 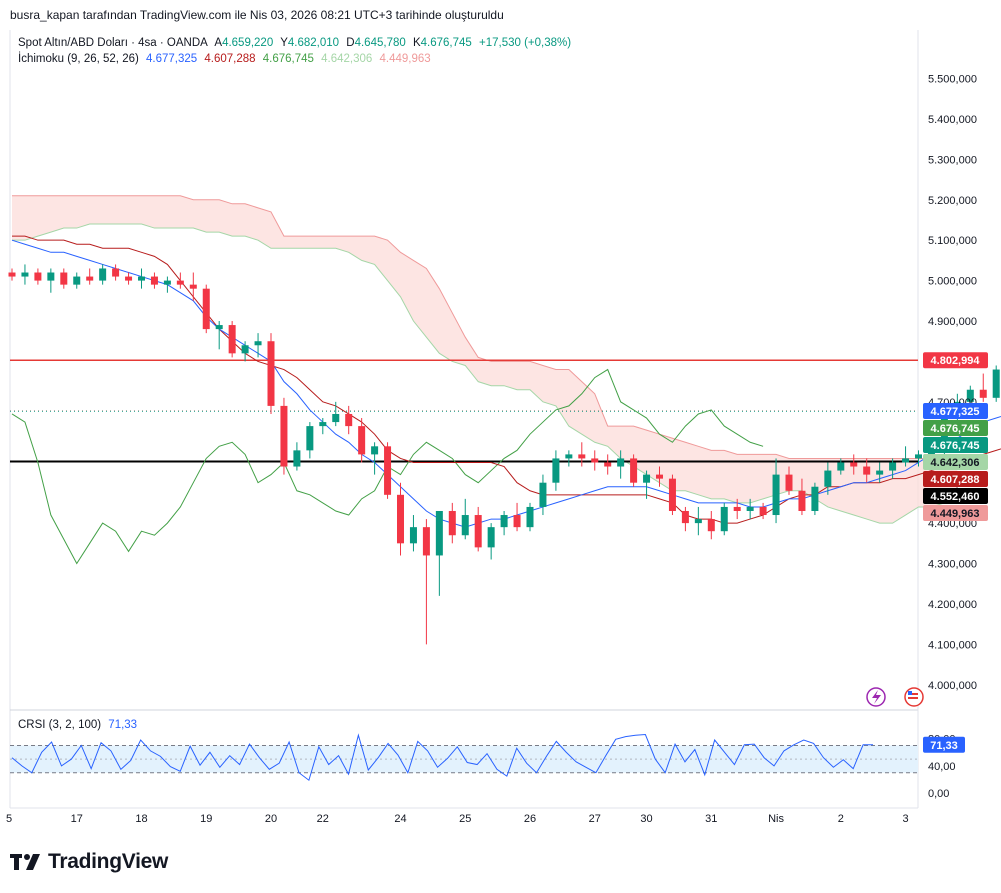 What do you see at coordinates (442, 757) in the screenshot?
I see `crsi-line` at bounding box center [442, 757].